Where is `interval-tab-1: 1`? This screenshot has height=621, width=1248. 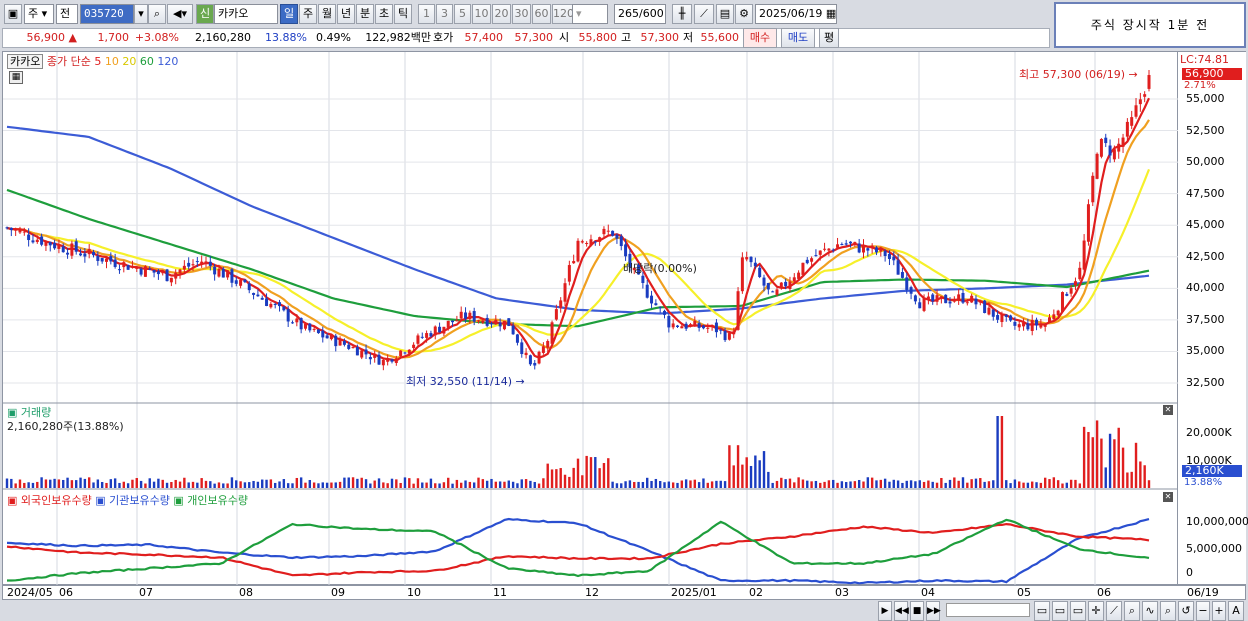
interval-tab-1: 1 is located at coordinates (426, 14).